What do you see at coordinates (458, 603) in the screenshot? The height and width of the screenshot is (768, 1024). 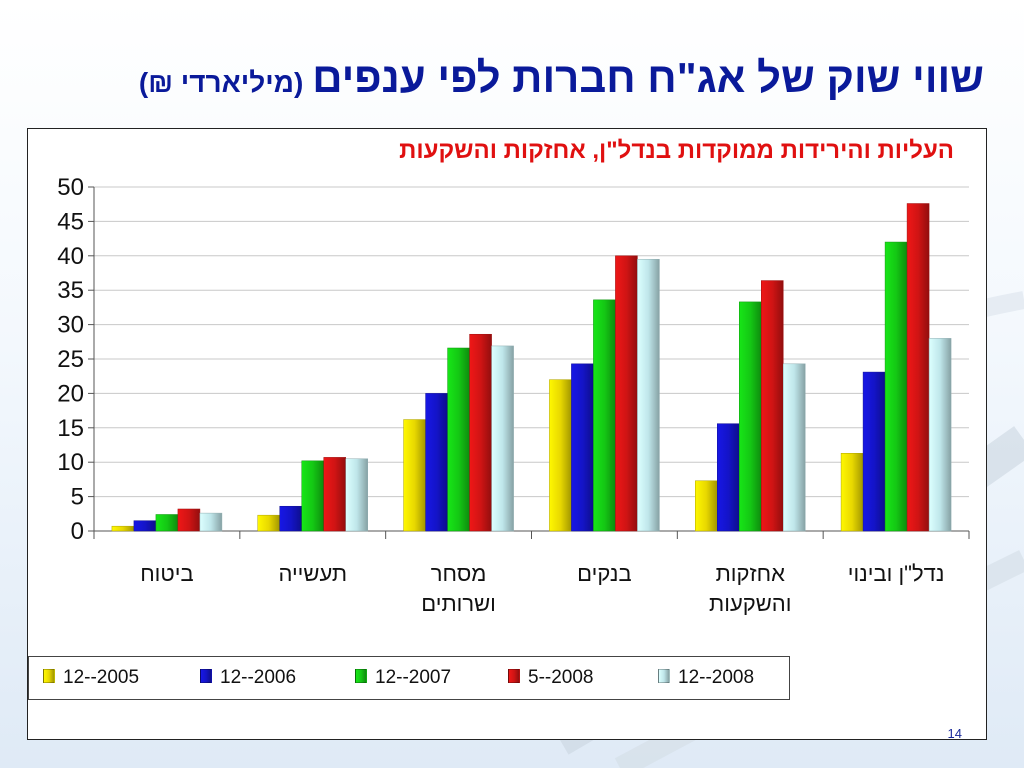 I see `x-category-label-line: ושרותים` at bounding box center [458, 603].